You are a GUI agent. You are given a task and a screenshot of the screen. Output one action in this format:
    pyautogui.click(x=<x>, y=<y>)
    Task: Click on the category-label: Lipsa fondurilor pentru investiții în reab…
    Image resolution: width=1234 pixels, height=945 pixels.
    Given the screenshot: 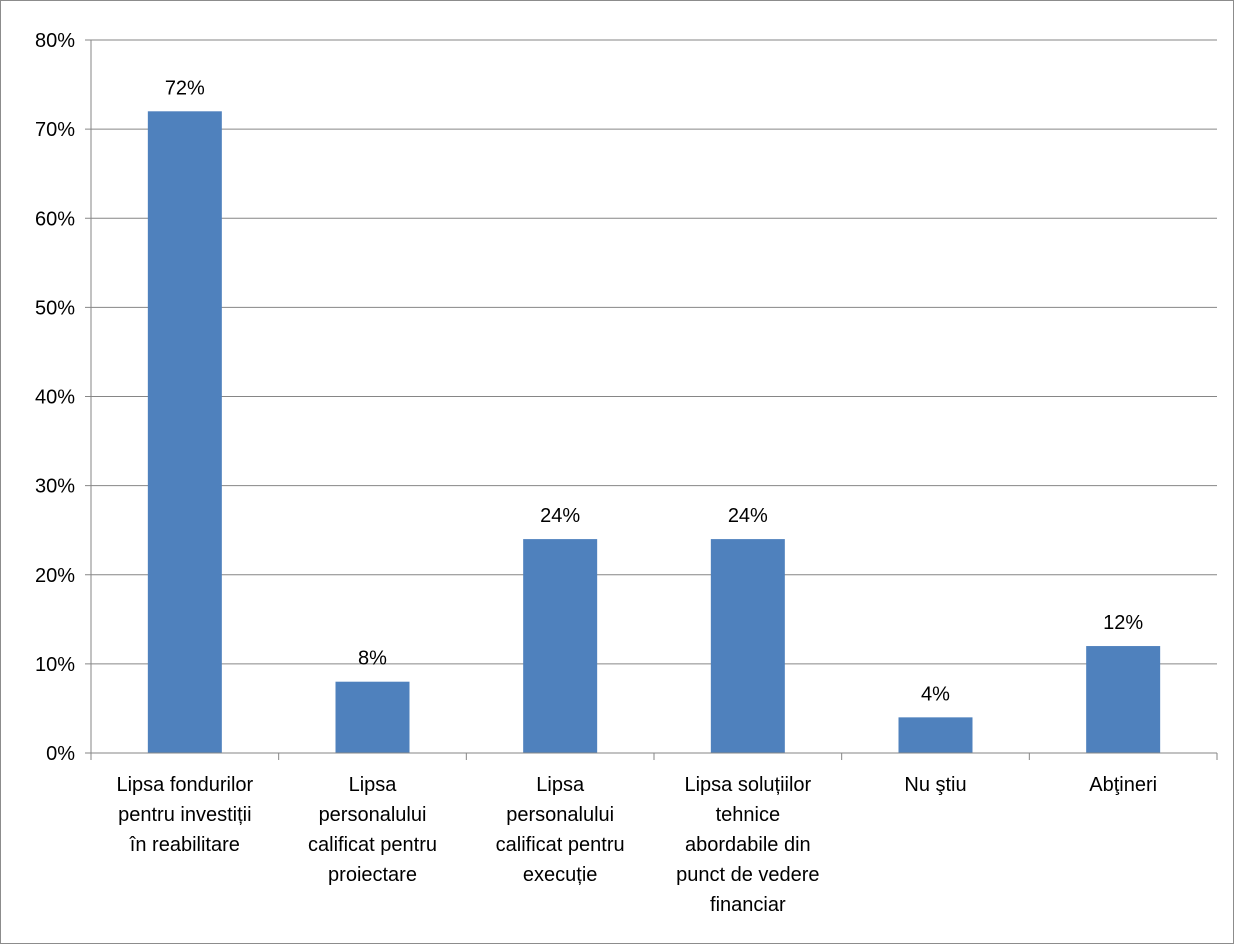 What is the action you would take?
    pyautogui.click(x=184, y=815)
    